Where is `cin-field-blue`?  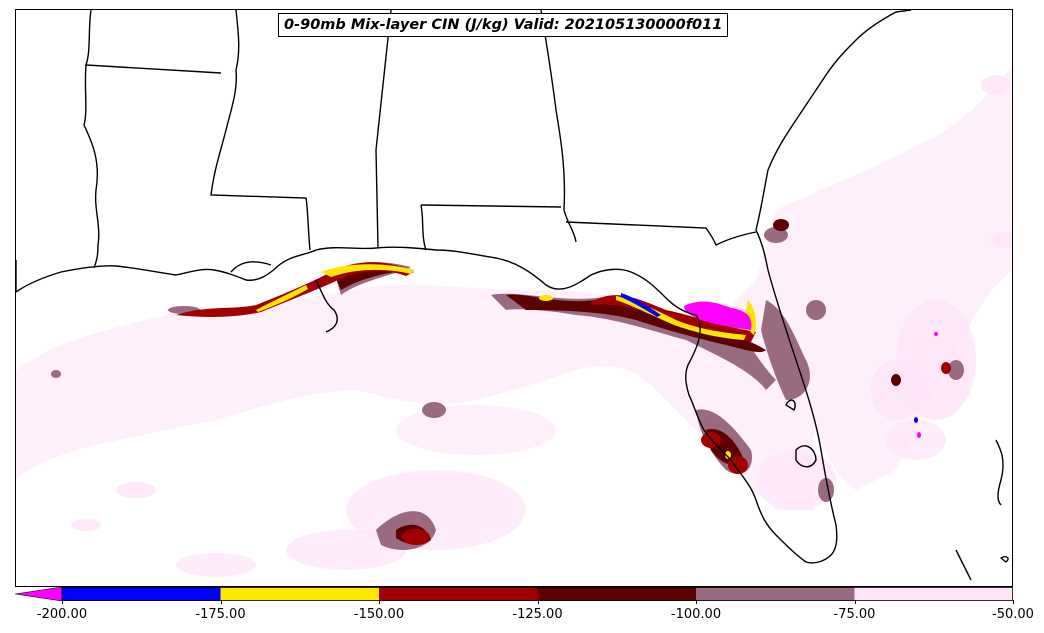 cin-field-blue is located at coordinates (769, 358).